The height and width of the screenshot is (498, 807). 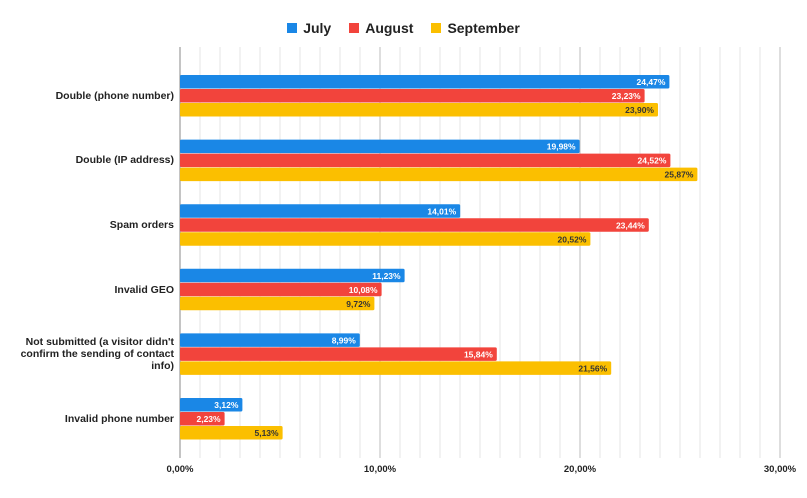 What do you see at coordinates (652, 161) in the screenshot?
I see `data-label: 24,52%` at bounding box center [652, 161].